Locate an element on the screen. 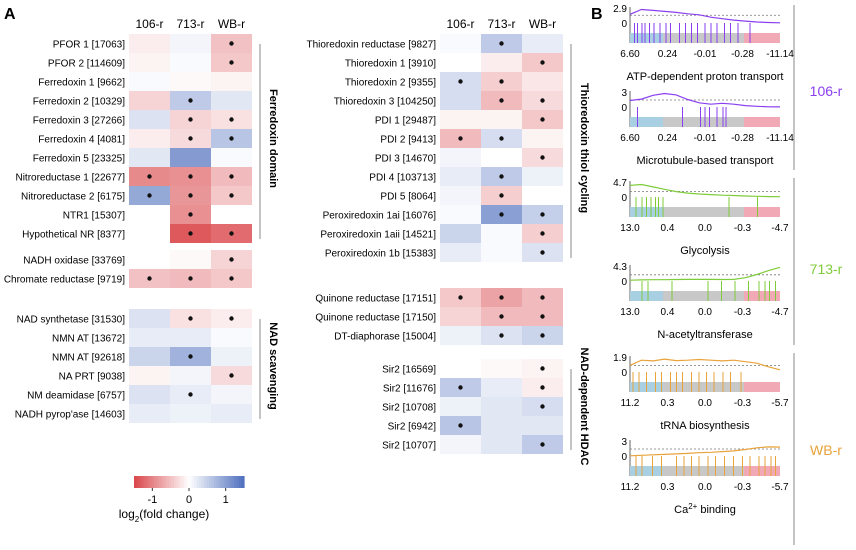  x-tick-label: -0.3 is located at coordinates (743, 228).